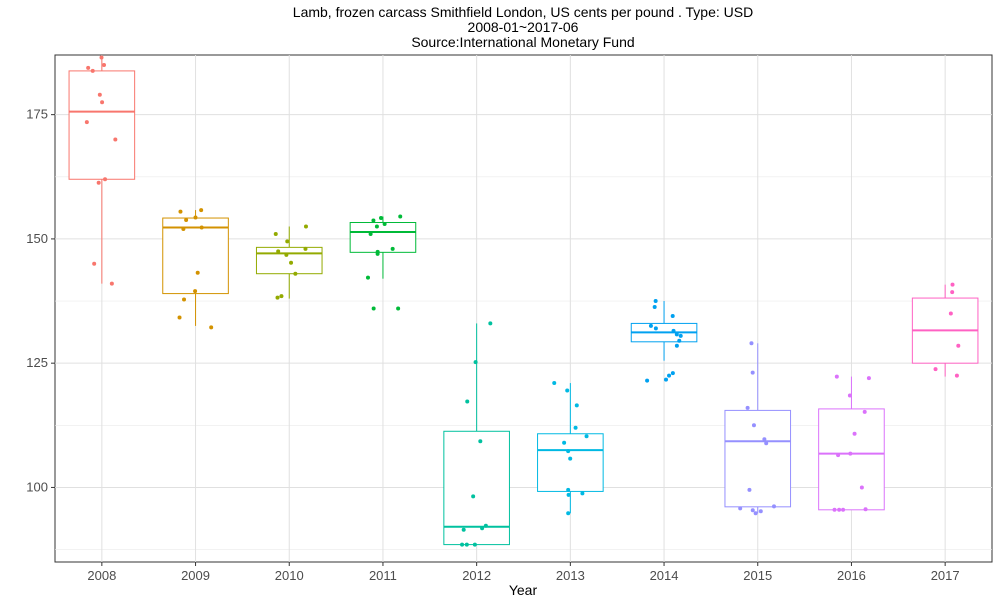 This screenshot has height=600, width=1000. I want to click on x-tick-label: 2013, so click(570, 575).